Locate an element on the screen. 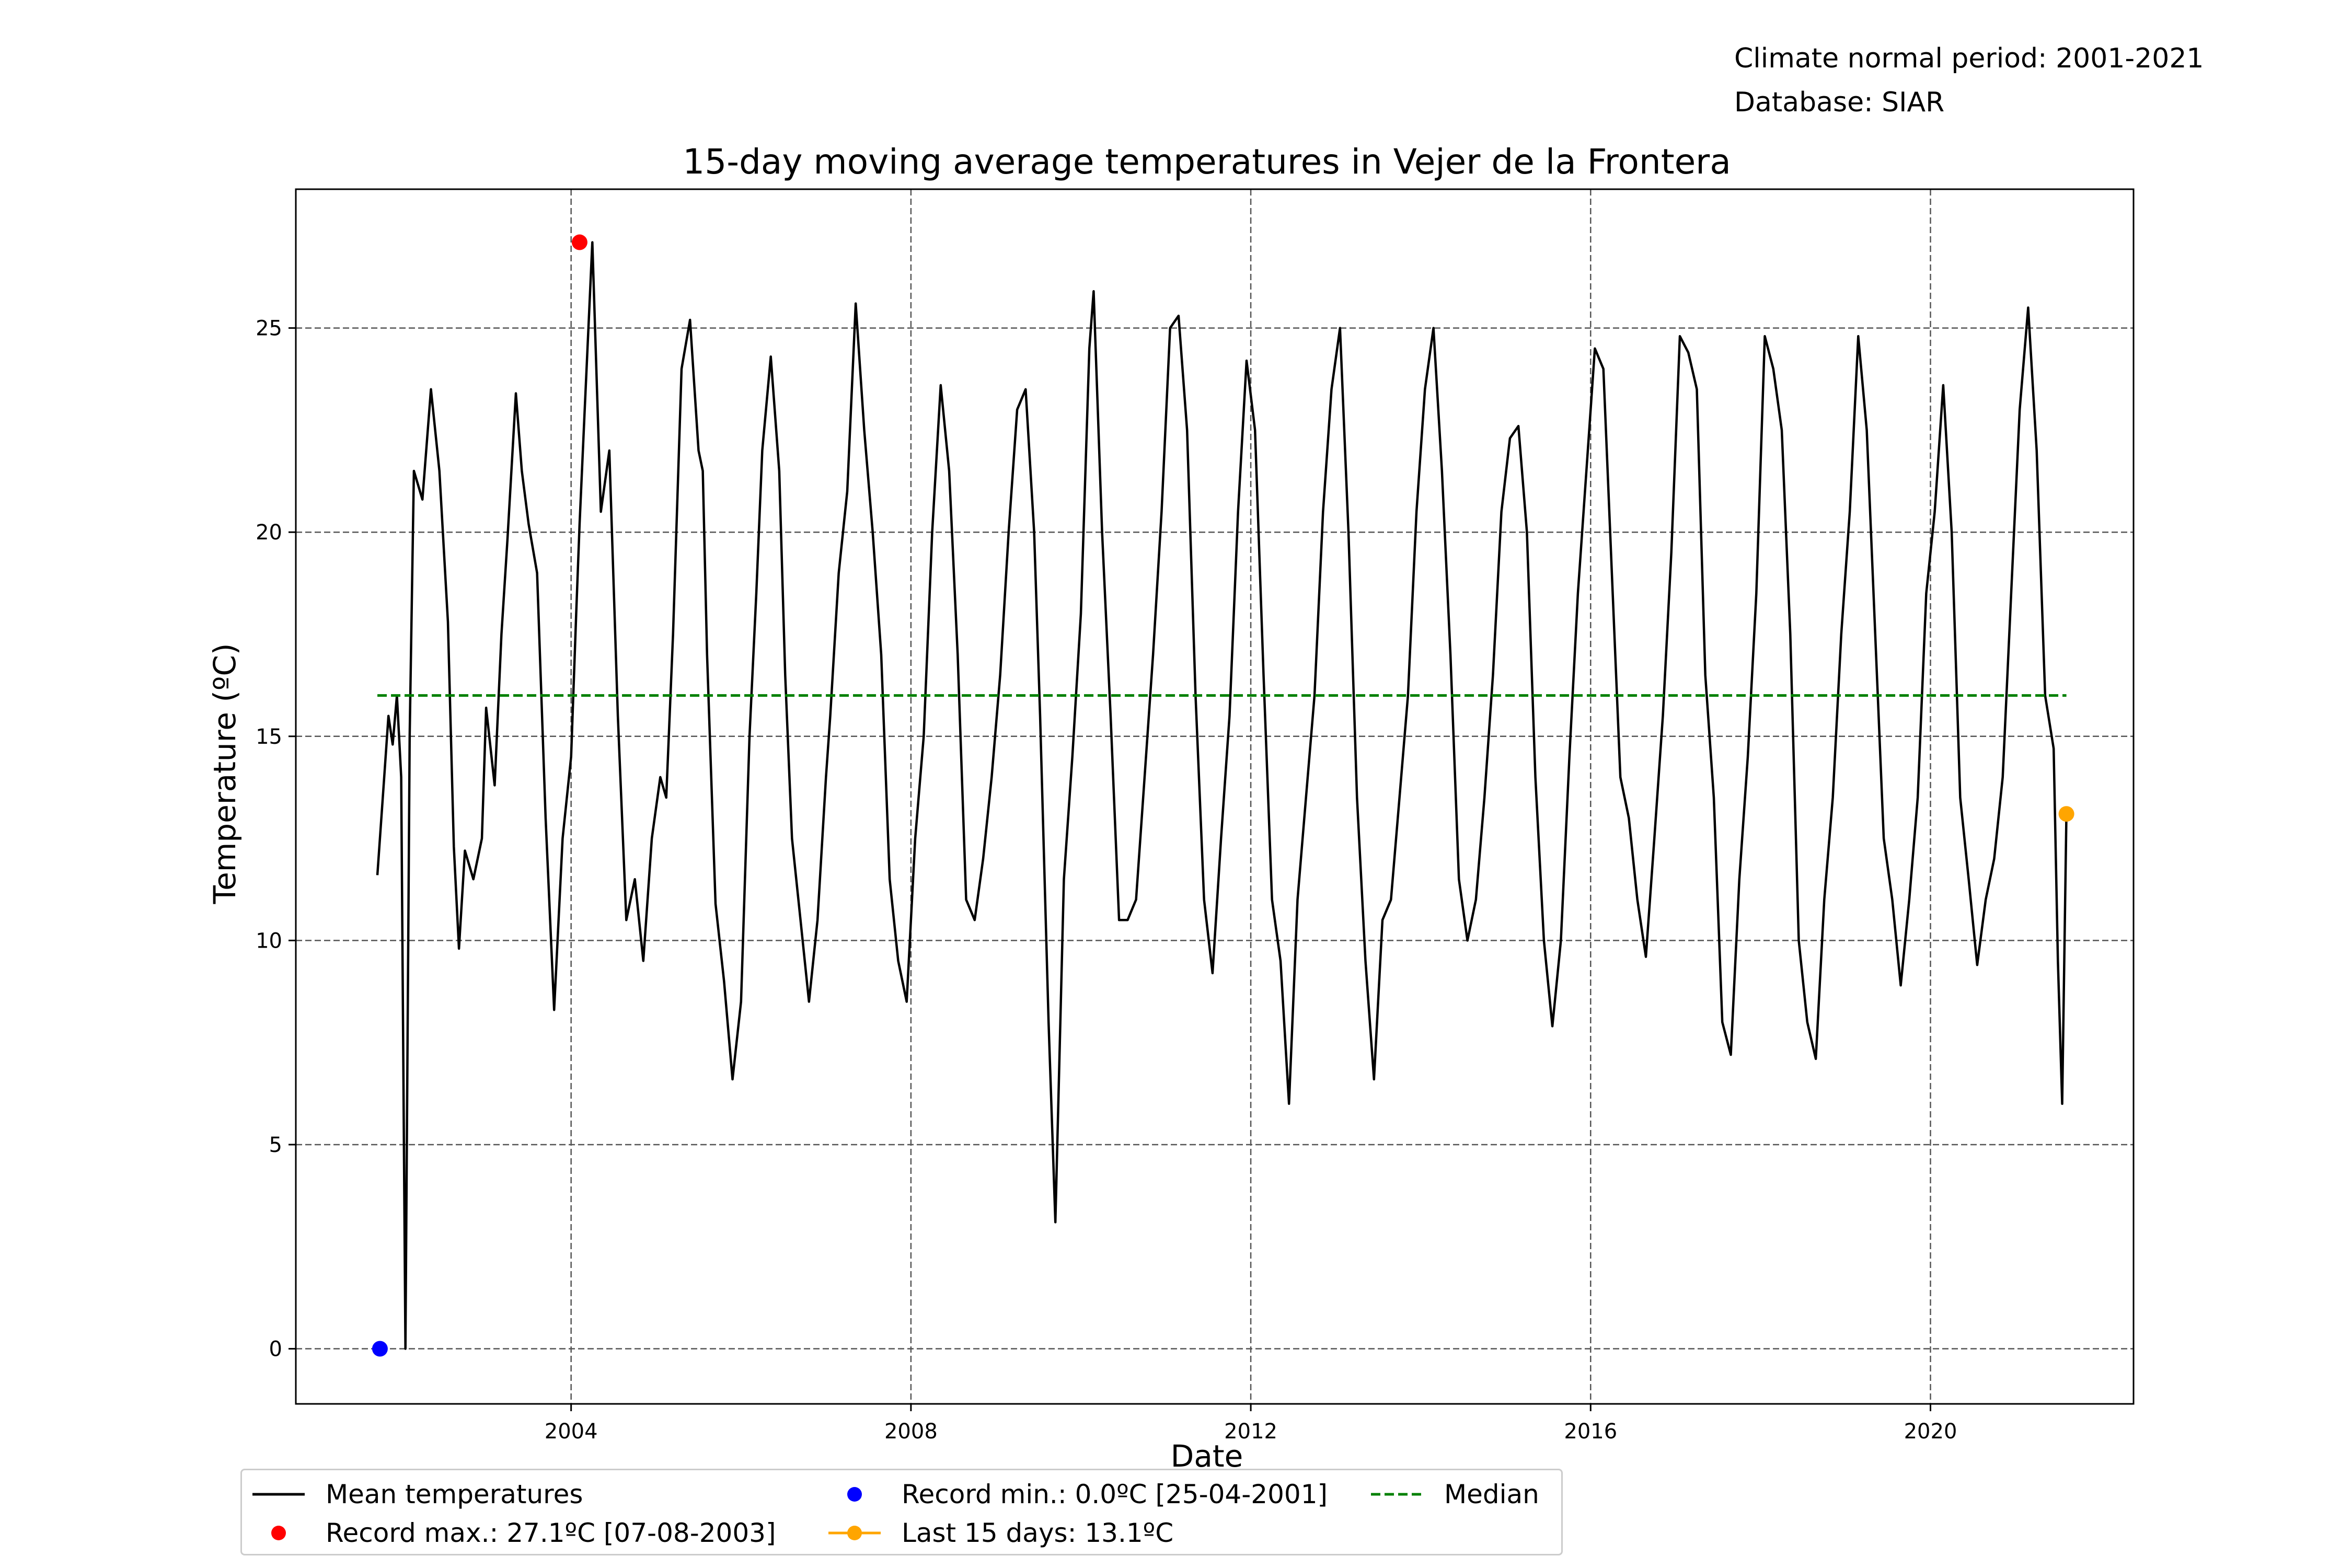  legend-item-mean: Mean temperatures is located at coordinates (417, 1494).